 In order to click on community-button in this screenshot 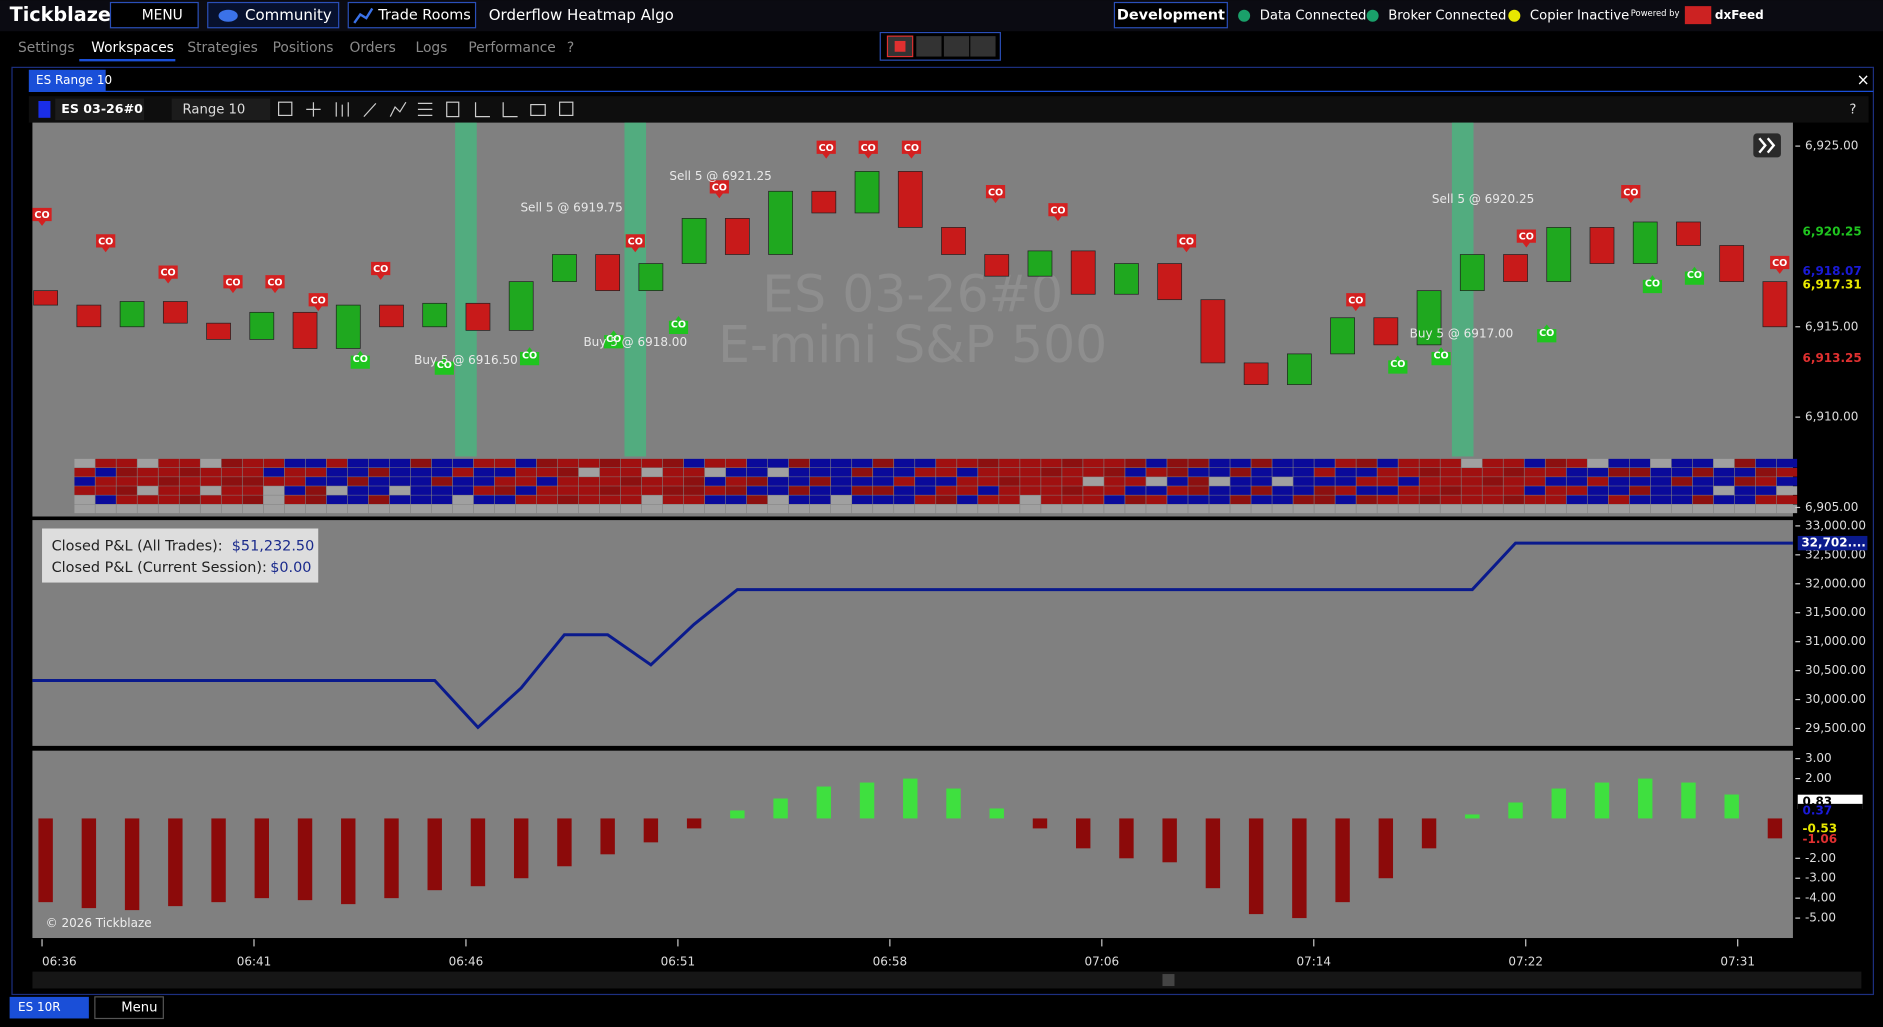, I will do `click(273, 15)`.